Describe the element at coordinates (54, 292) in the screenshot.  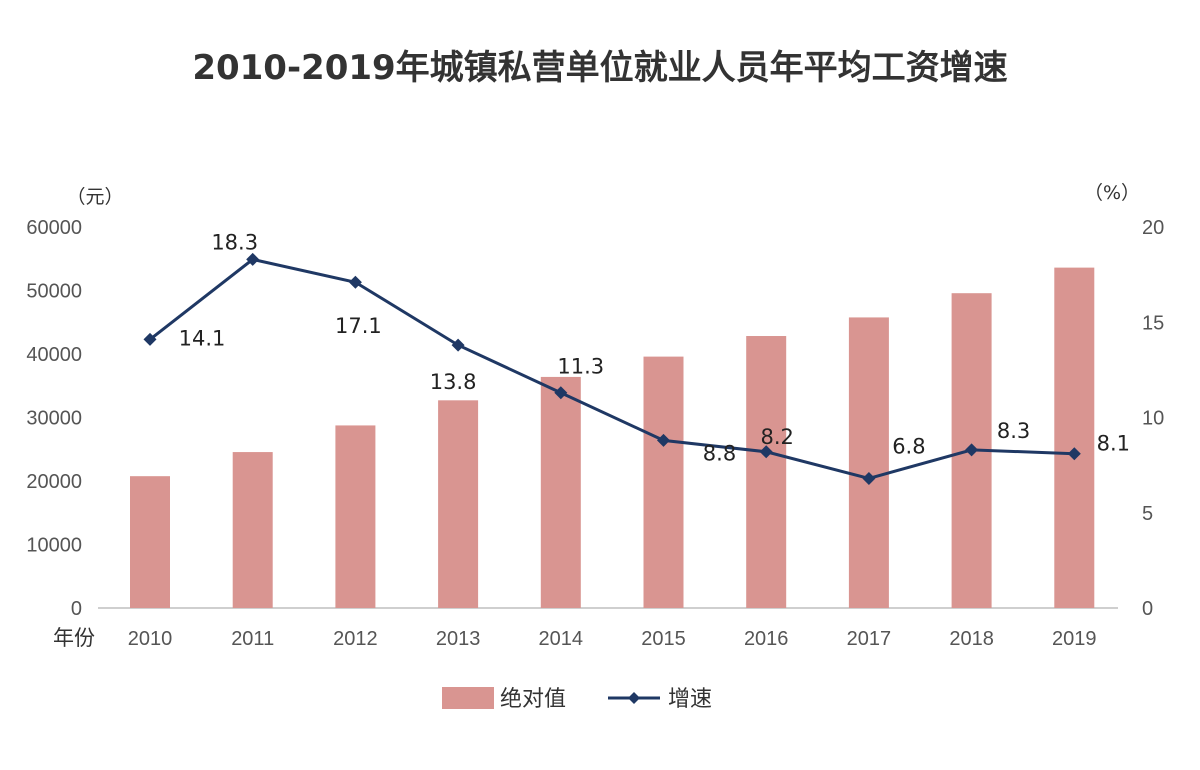
I see `left-tick-label: 50000` at that location.